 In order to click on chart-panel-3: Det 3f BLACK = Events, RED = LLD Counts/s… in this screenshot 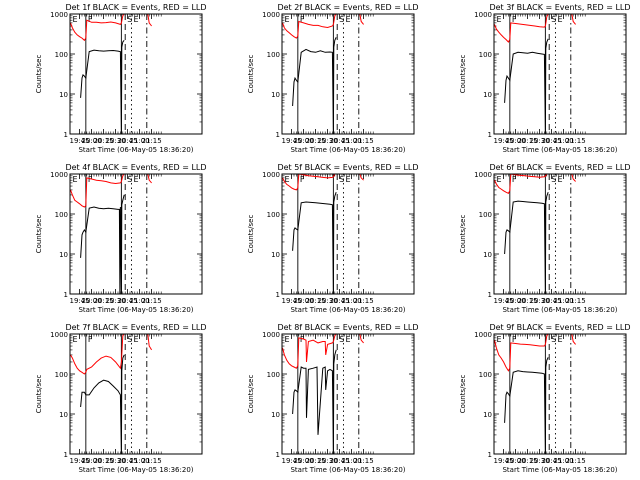, I will do `click(545, 78)`.